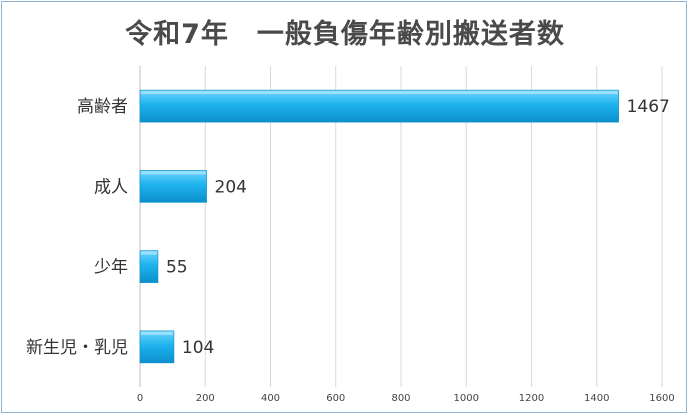  What do you see at coordinates (648, 107) in the screenshot?
I see `value-label: 1467` at bounding box center [648, 107].